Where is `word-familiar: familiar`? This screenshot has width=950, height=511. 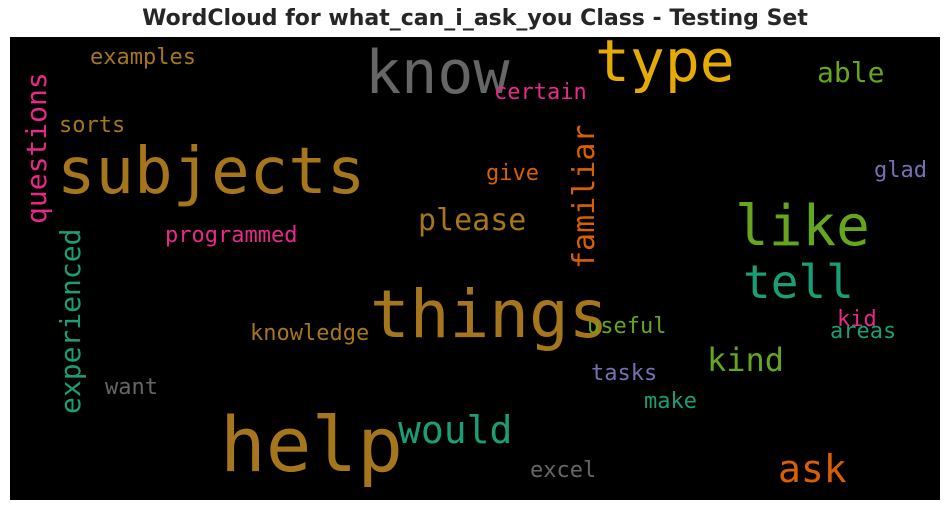
word-familiar: familiar is located at coordinates (584, 197).